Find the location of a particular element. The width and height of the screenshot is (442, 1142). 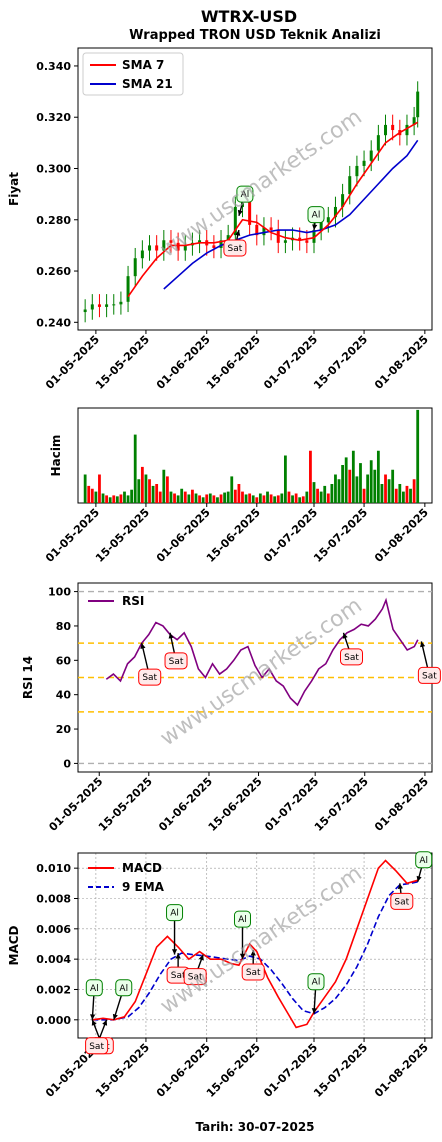

price-signal-label: Sat is located at coordinates (235, 249).